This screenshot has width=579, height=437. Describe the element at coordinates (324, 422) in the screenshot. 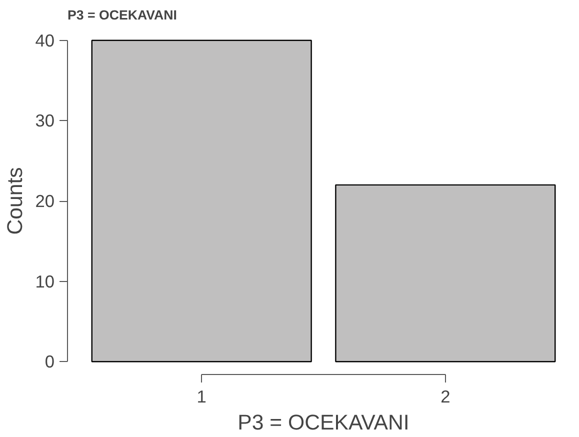

I see `x-axis-title: P3 = OCEKAVANI` at that location.